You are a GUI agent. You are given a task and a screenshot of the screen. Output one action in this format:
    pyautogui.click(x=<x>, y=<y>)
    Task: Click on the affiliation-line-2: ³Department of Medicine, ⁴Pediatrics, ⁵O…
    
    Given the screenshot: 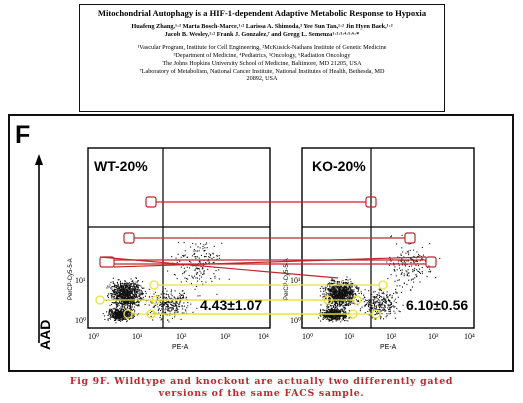 What is the action you would take?
    pyautogui.click(x=262, y=55)
    